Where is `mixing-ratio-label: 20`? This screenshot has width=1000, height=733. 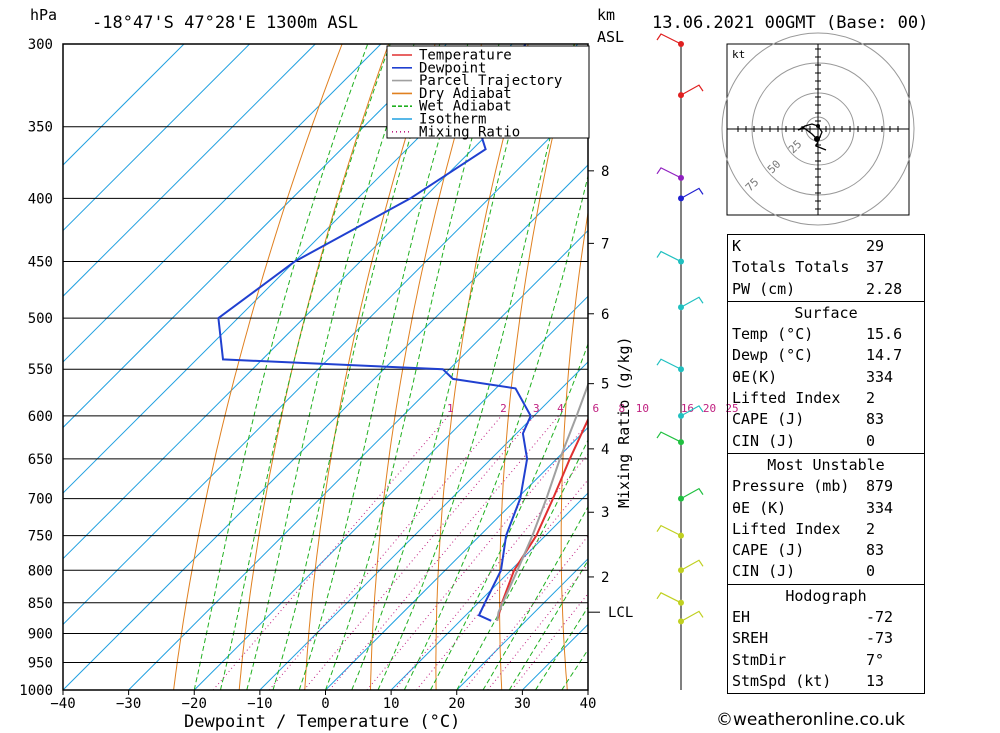
mixing-ratio-label: 20 is located at coordinates (709, 408).